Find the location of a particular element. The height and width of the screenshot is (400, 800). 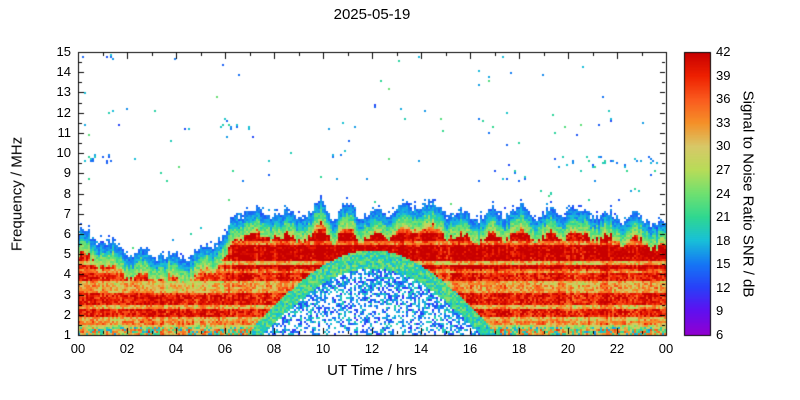

y-axis-label: Frequency / MHz is located at coordinates (17, 194).